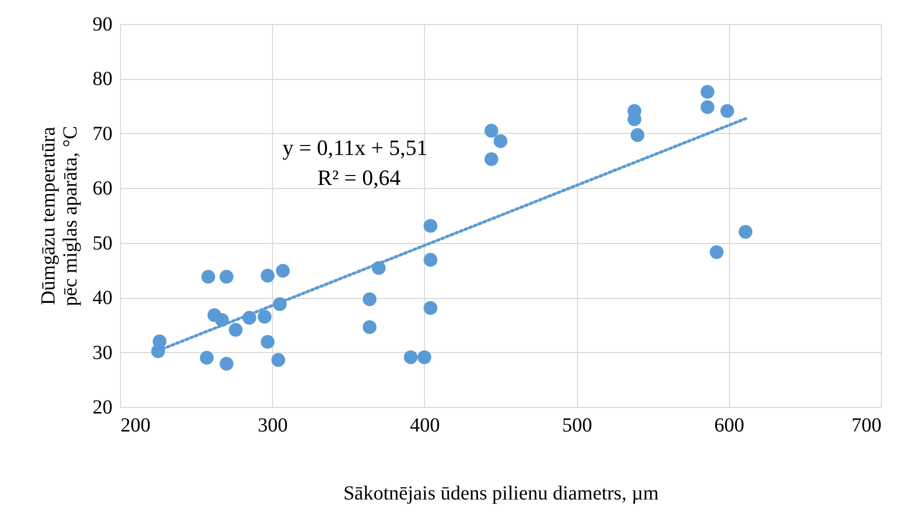 The image size is (905, 517). Describe the element at coordinates (501, 493) in the screenshot. I see `x-axis-title: Sākotnējais ūdens pilienu diametrs, µm` at that location.